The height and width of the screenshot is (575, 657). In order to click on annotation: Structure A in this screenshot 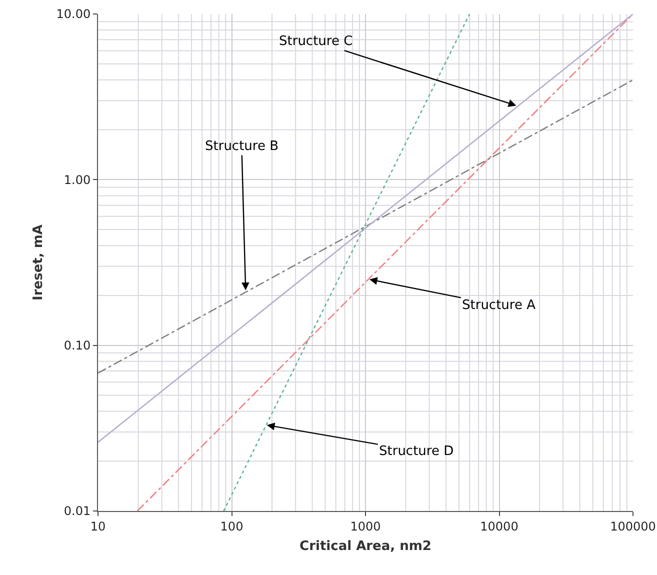, I will do `click(499, 305)`.